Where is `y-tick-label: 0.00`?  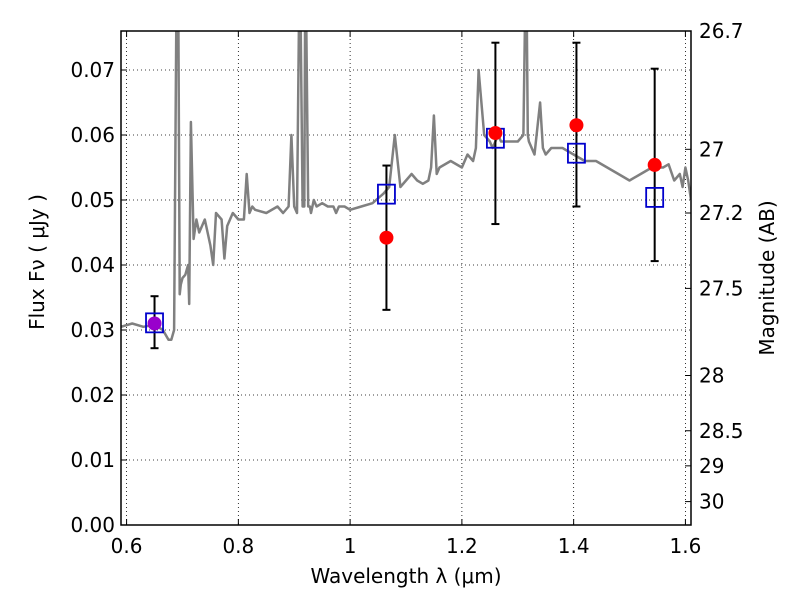
y-tick-label: 0.00 is located at coordinates (92, 525).